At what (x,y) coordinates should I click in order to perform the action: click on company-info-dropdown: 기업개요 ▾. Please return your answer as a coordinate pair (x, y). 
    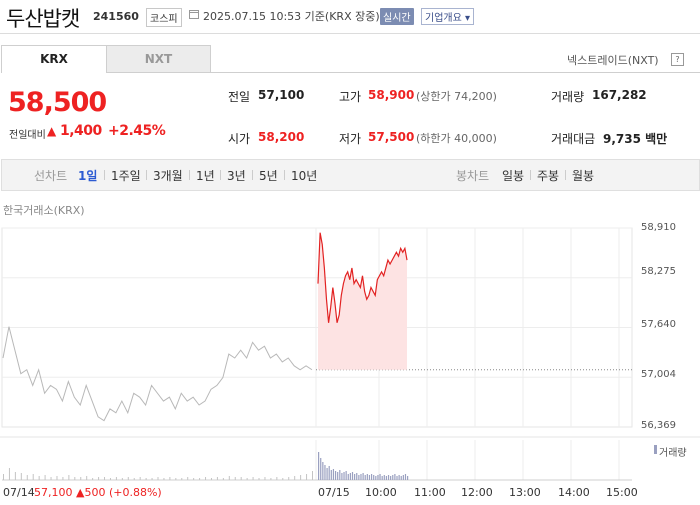
    Looking at the image, I should click on (447, 16).